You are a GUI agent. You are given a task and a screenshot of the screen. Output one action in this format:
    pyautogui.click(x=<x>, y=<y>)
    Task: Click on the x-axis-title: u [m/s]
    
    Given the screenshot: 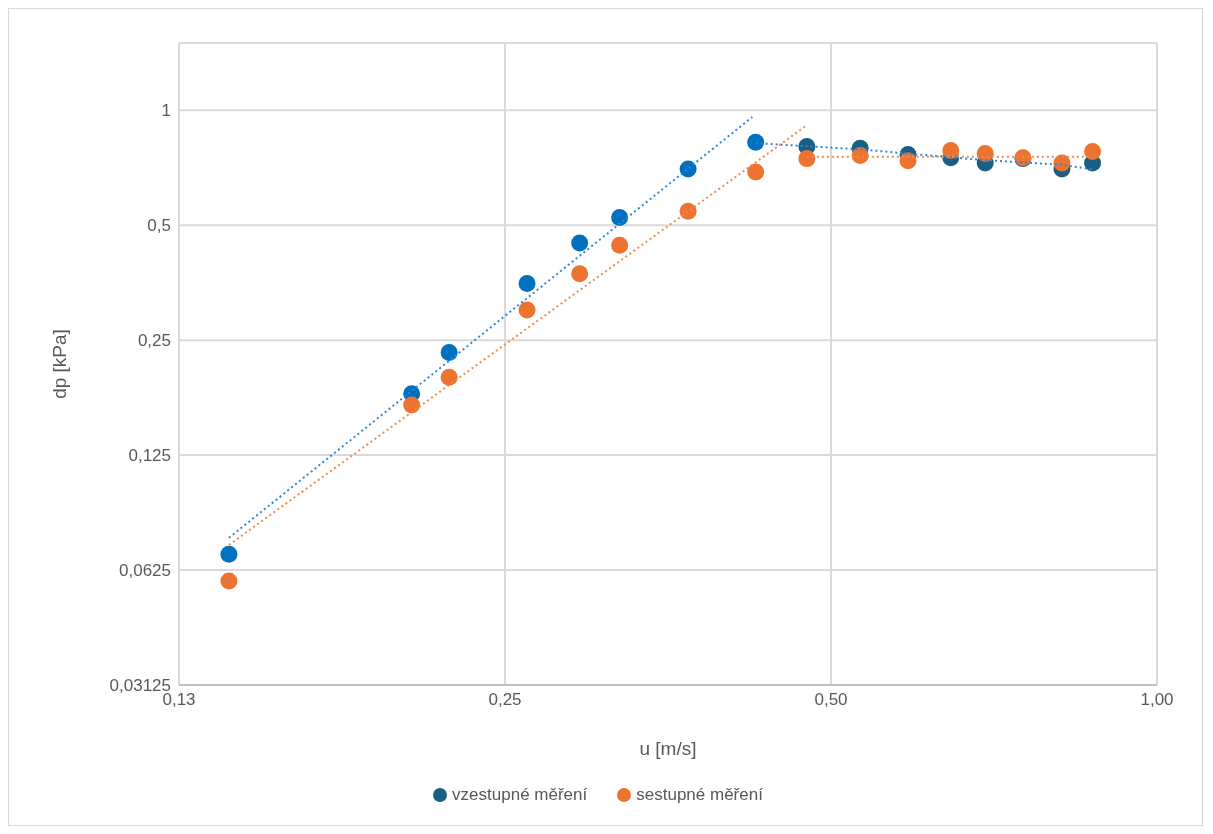 What is the action you would take?
    pyautogui.click(x=668, y=748)
    